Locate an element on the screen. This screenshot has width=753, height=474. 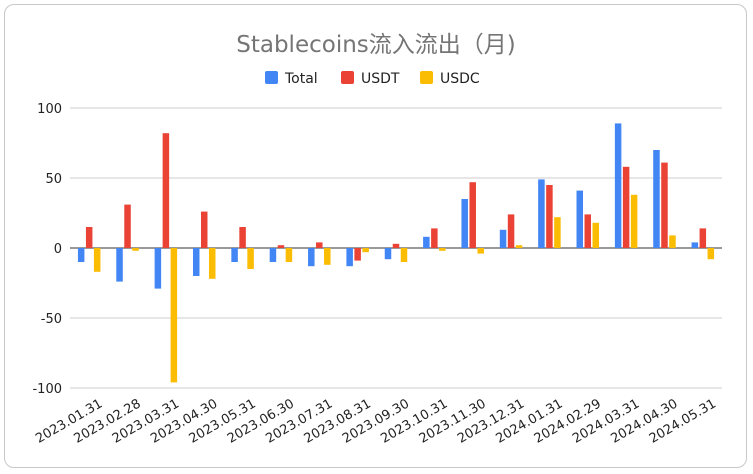
bar-total-2023.02.28 is located at coordinates (119, 265).